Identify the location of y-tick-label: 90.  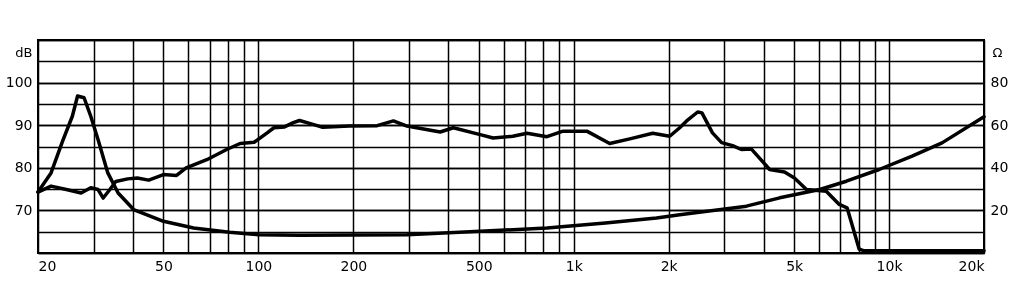
(23, 124).